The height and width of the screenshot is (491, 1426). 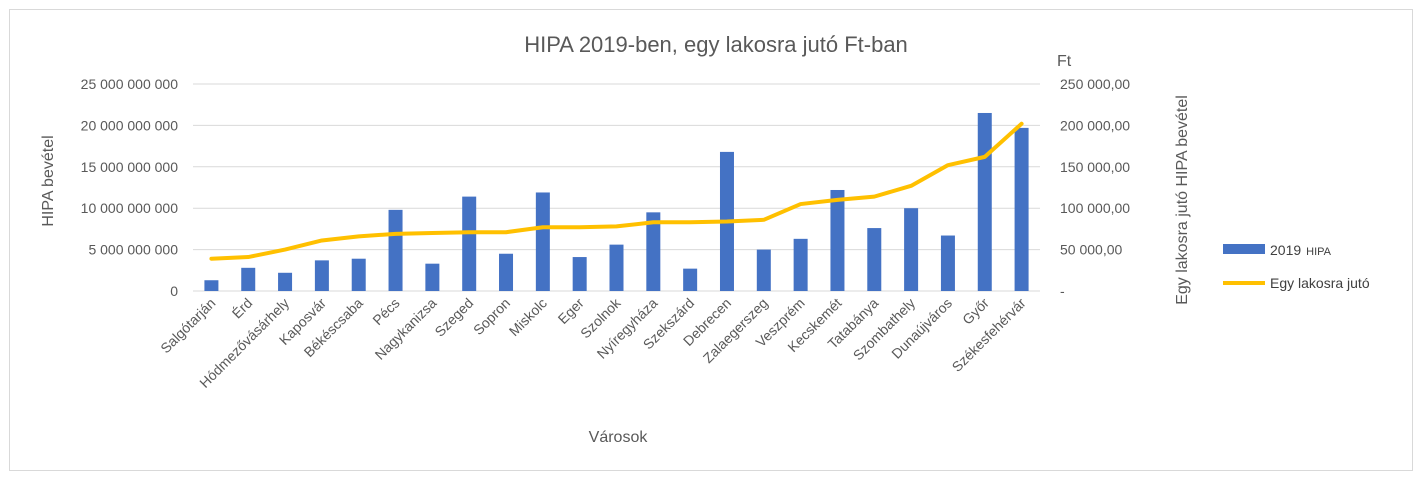 I want to click on y2-unit-label: Ft, so click(x=1064, y=61).